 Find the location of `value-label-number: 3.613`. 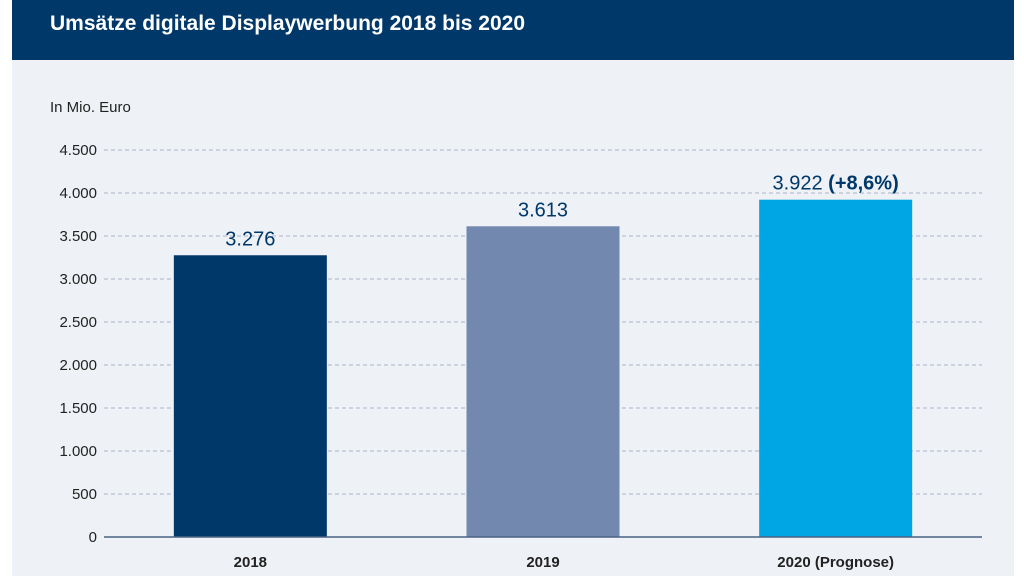

value-label-number: 3.613 is located at coordinates (543, 210).